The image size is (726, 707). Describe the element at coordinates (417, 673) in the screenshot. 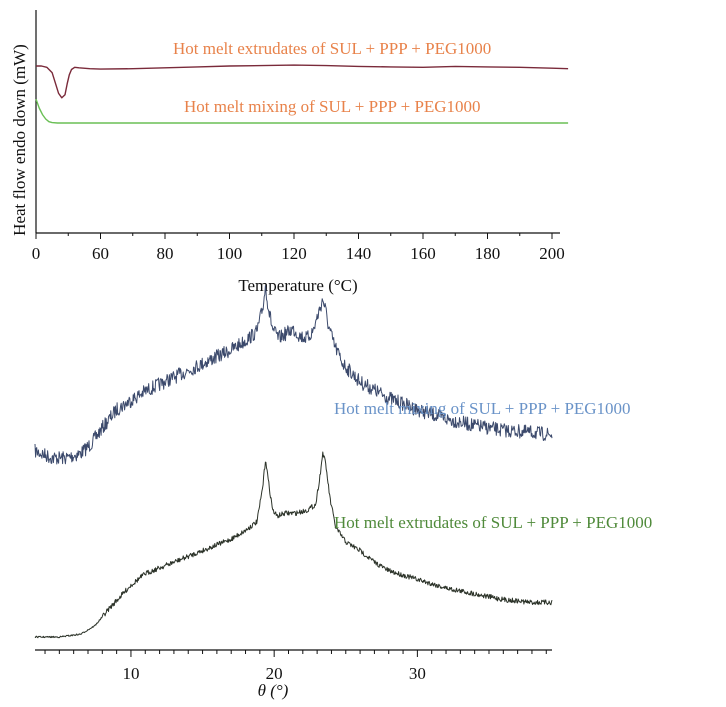

I see `xrd-x-tick-label: 30` at that location.